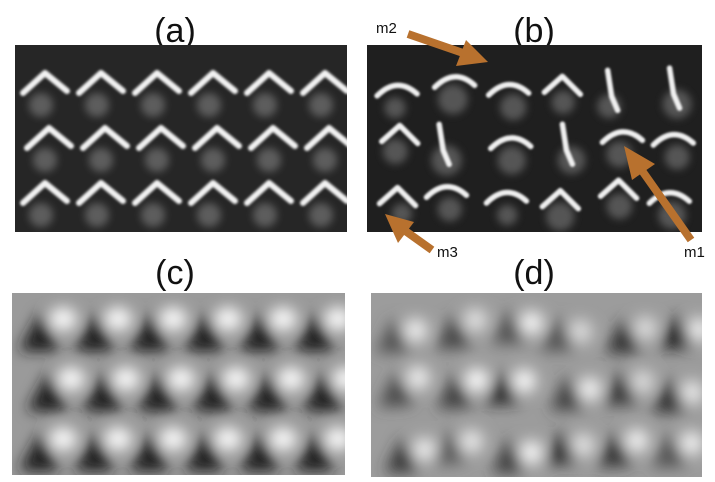 This screenshot has width=715, height=482. What do you see at coordinates (534, 273) in the screenshot?
I see `panel-label-d: (d)` at bounding box center [534, 273].